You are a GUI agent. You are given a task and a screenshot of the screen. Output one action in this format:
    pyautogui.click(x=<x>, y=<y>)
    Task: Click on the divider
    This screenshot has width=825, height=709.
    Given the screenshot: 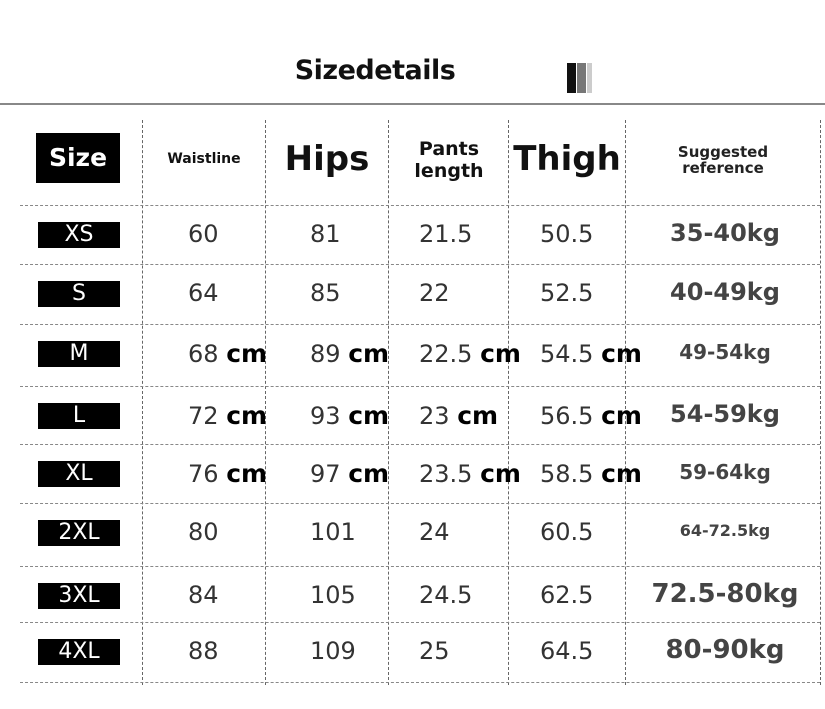 What is the action you would take?
    pyautogui.click(x=412, y=104)
    